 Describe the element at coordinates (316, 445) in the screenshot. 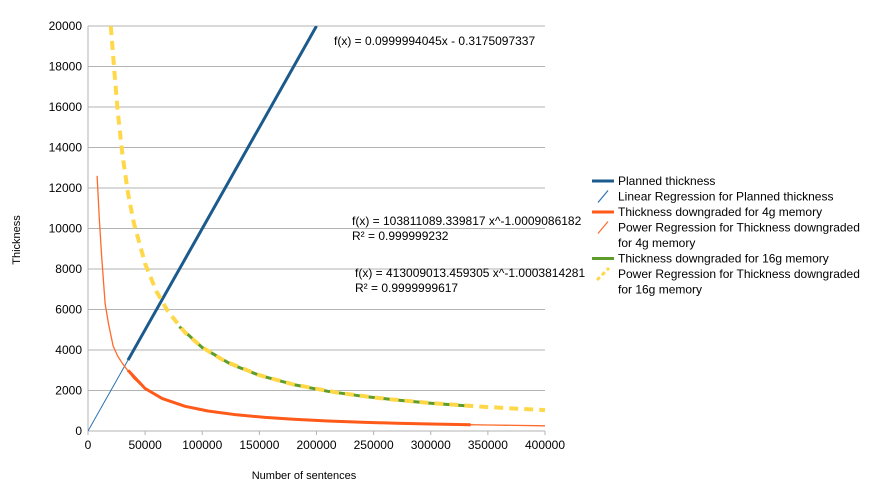

I see `x-tick-label: 200000` at that location.